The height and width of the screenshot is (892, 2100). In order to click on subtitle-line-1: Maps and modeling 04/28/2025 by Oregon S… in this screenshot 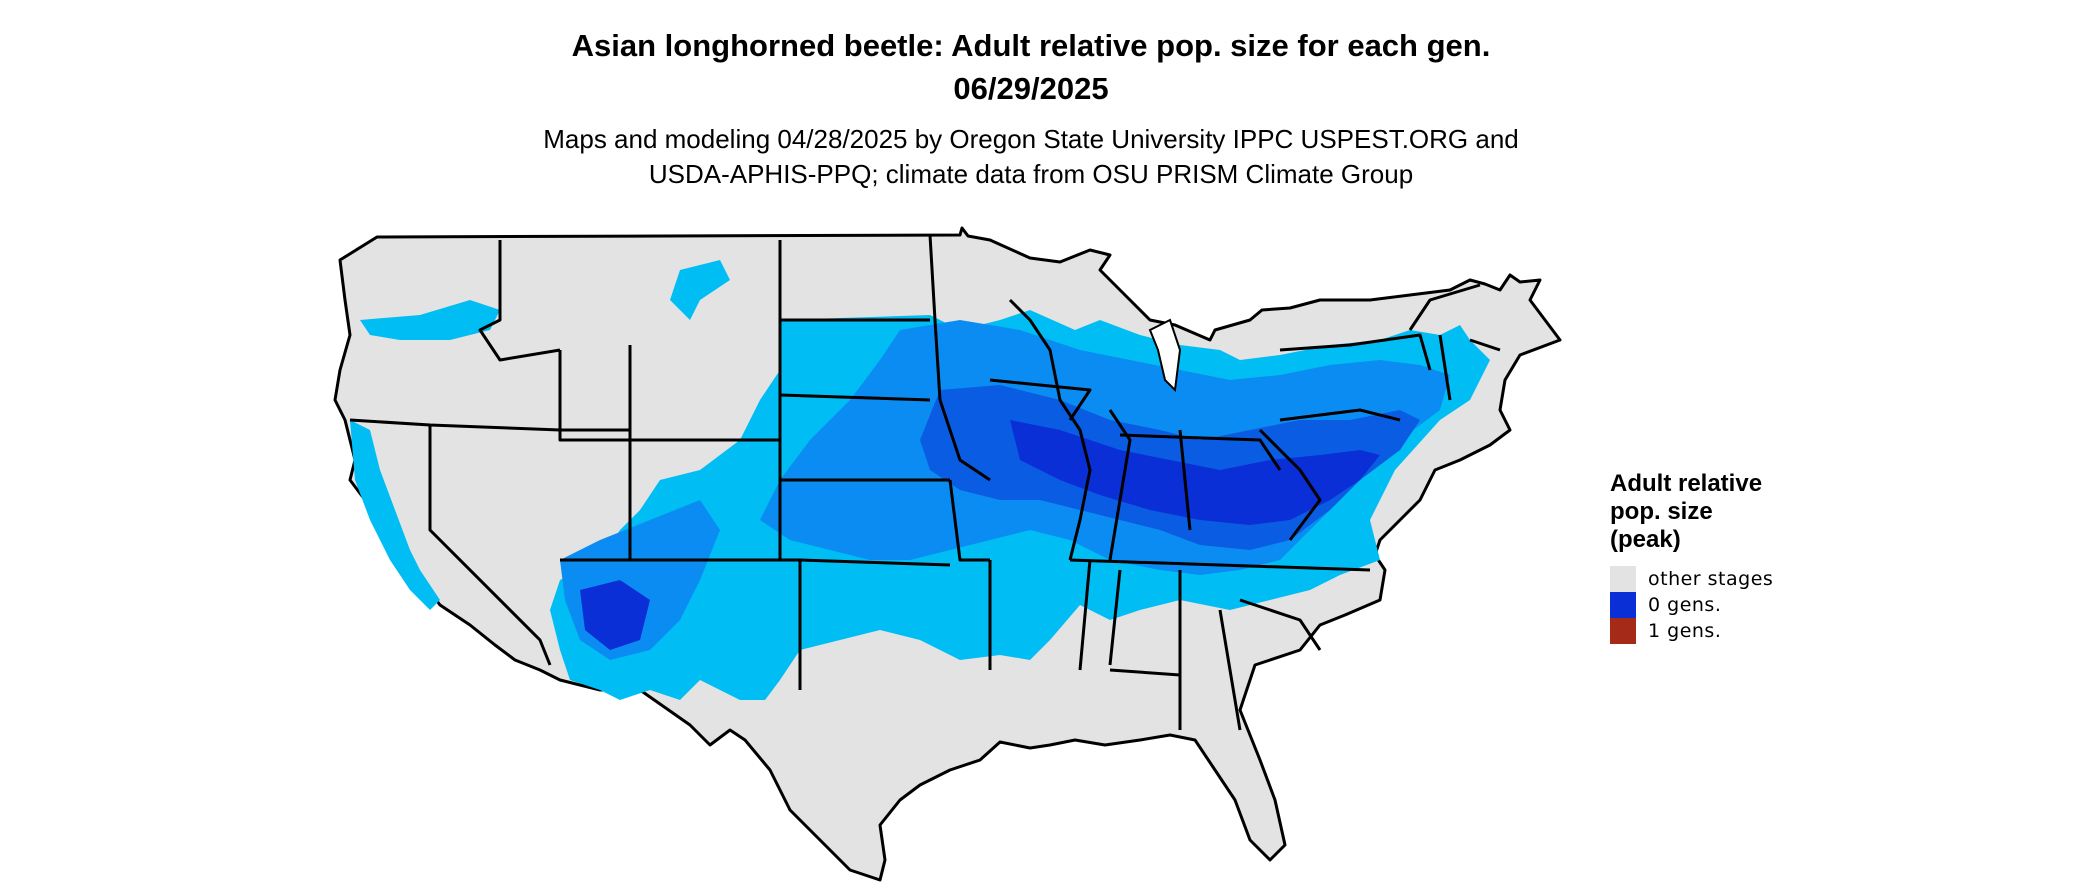, I will do `click(1031, 139)`.